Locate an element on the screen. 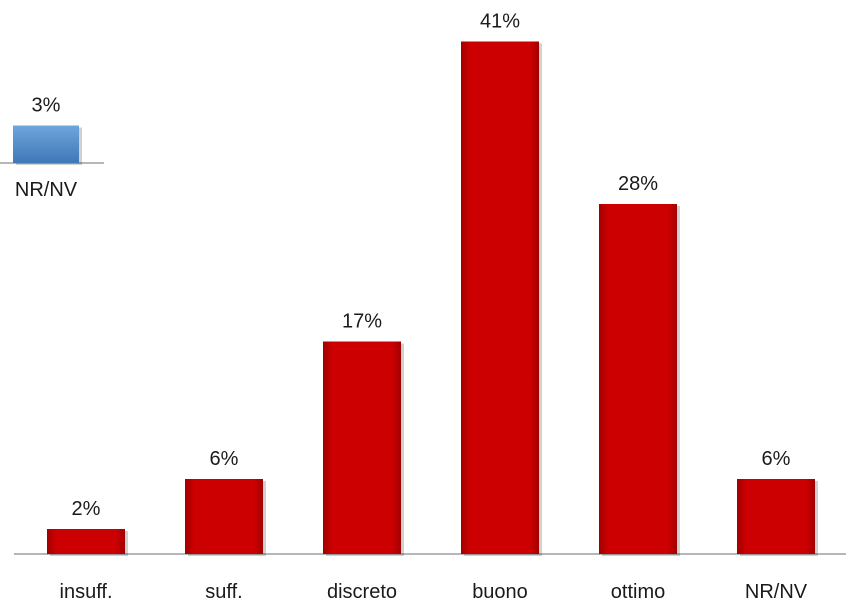 The height and width of the screenshot is (614, 846). category-label: suff. is located at coordinates (223, 592).